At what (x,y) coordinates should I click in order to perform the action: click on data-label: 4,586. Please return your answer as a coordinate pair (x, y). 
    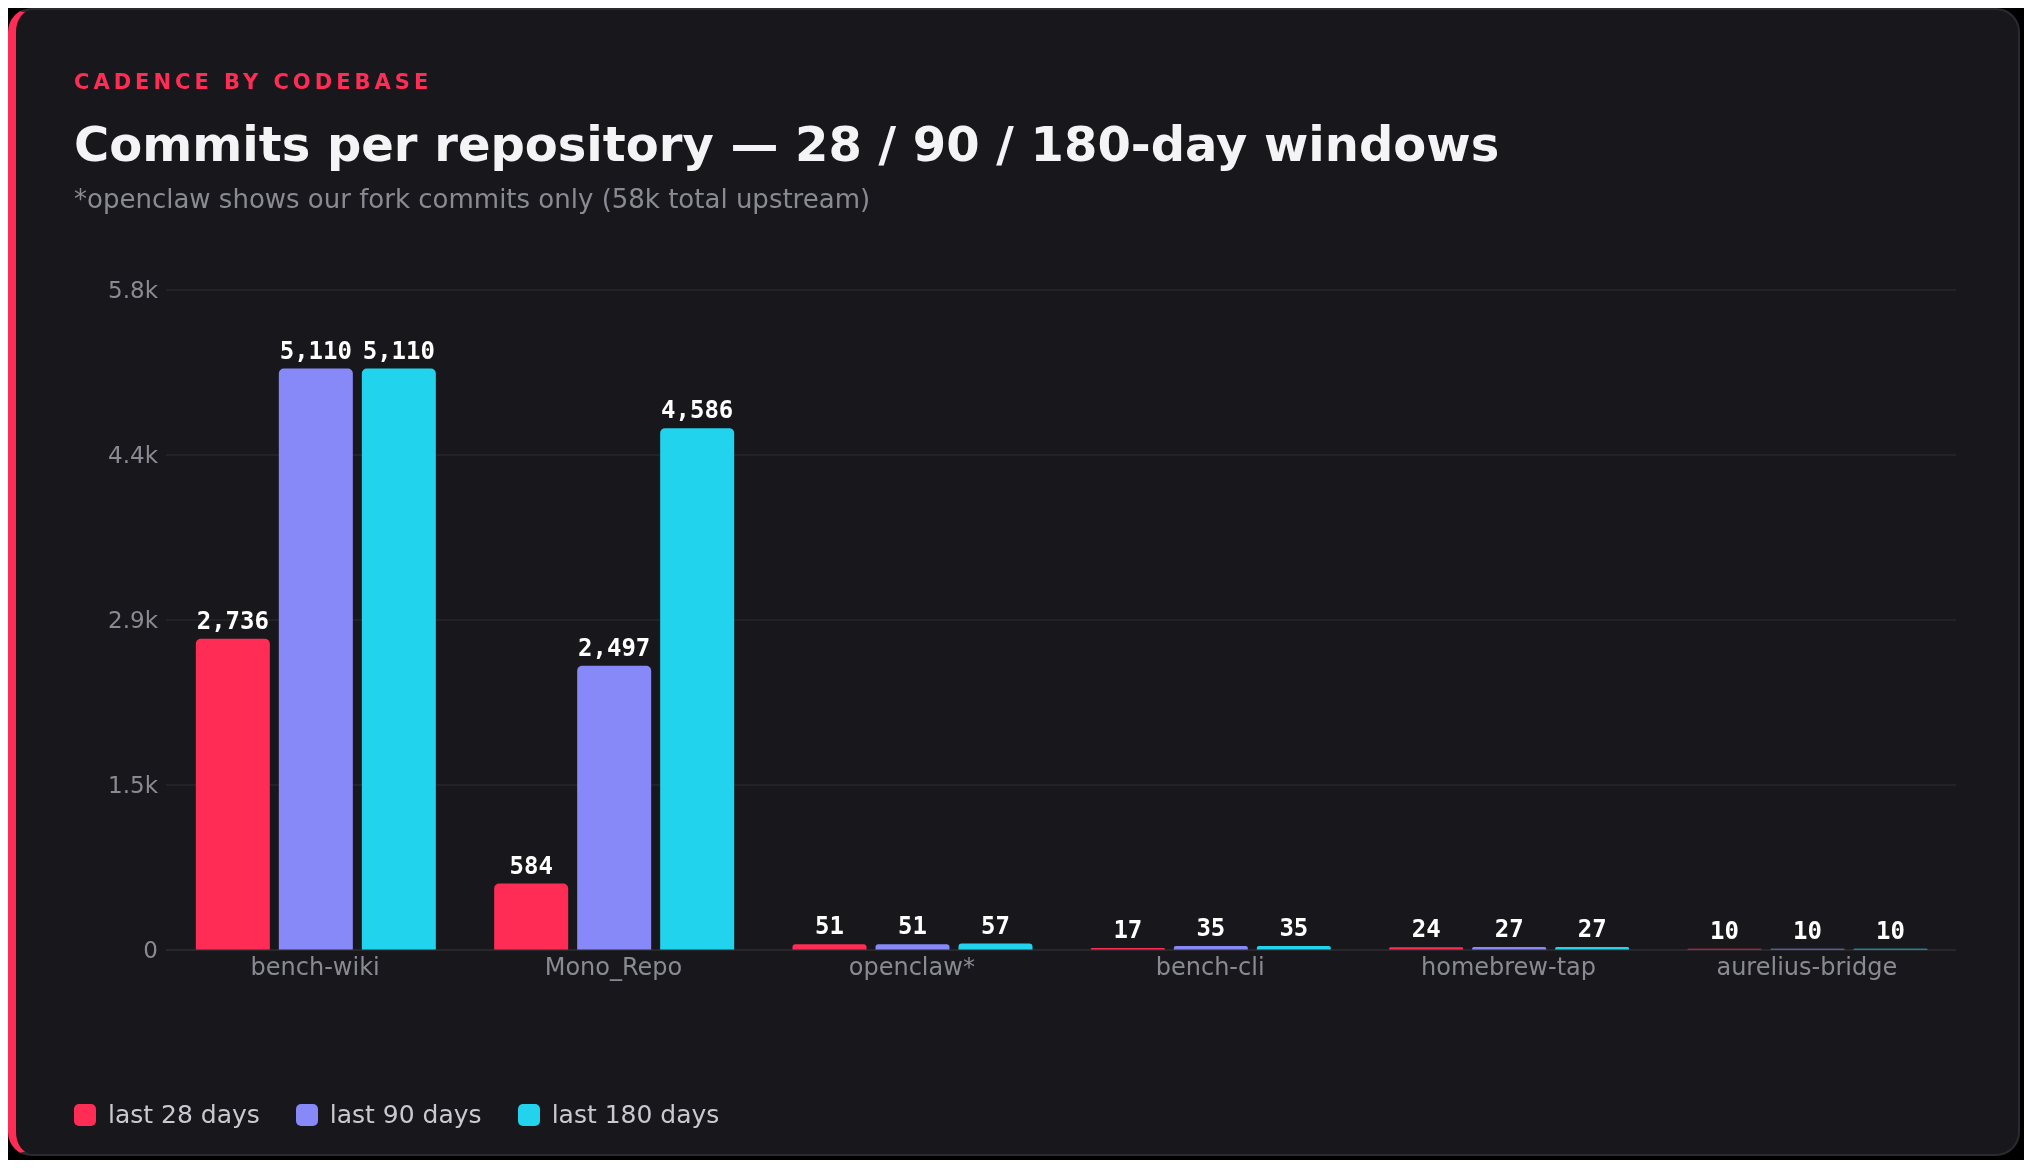
    Looking at the image, I should click on (697, 410).